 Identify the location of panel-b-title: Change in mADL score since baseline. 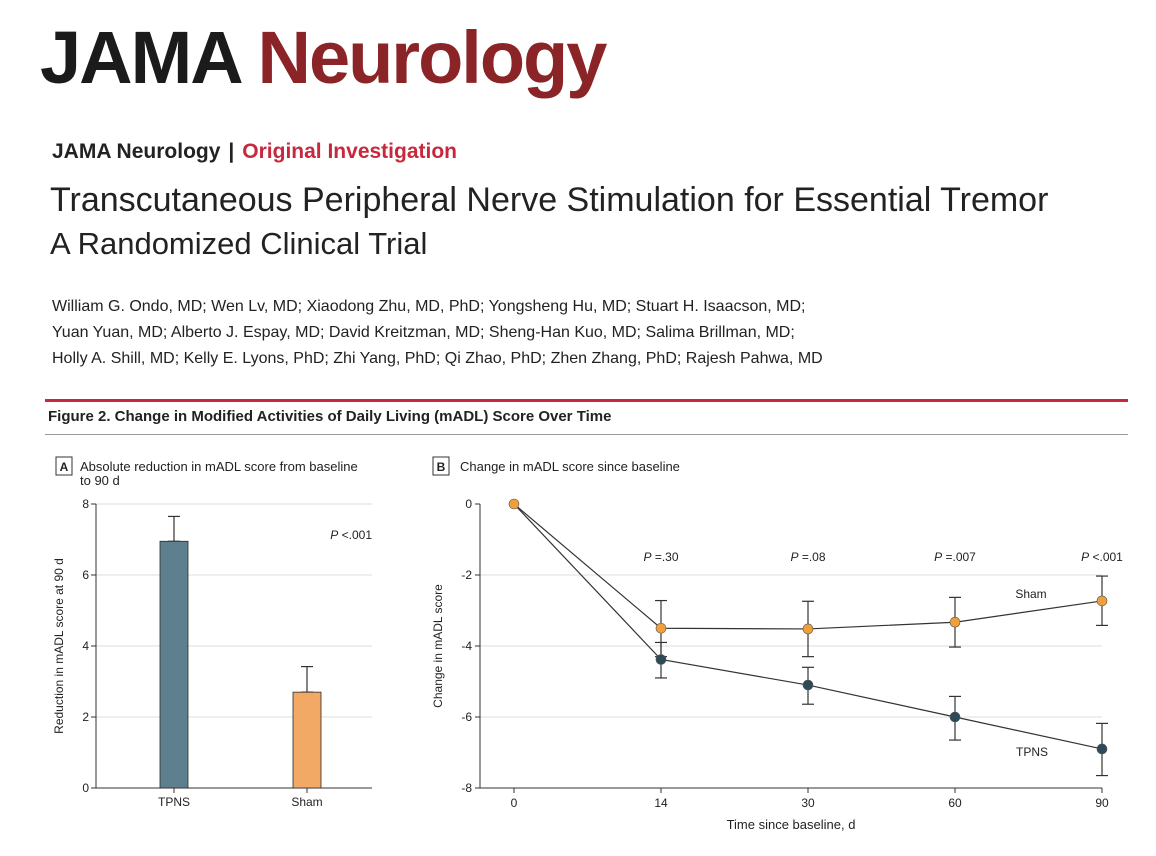
(570, 466).